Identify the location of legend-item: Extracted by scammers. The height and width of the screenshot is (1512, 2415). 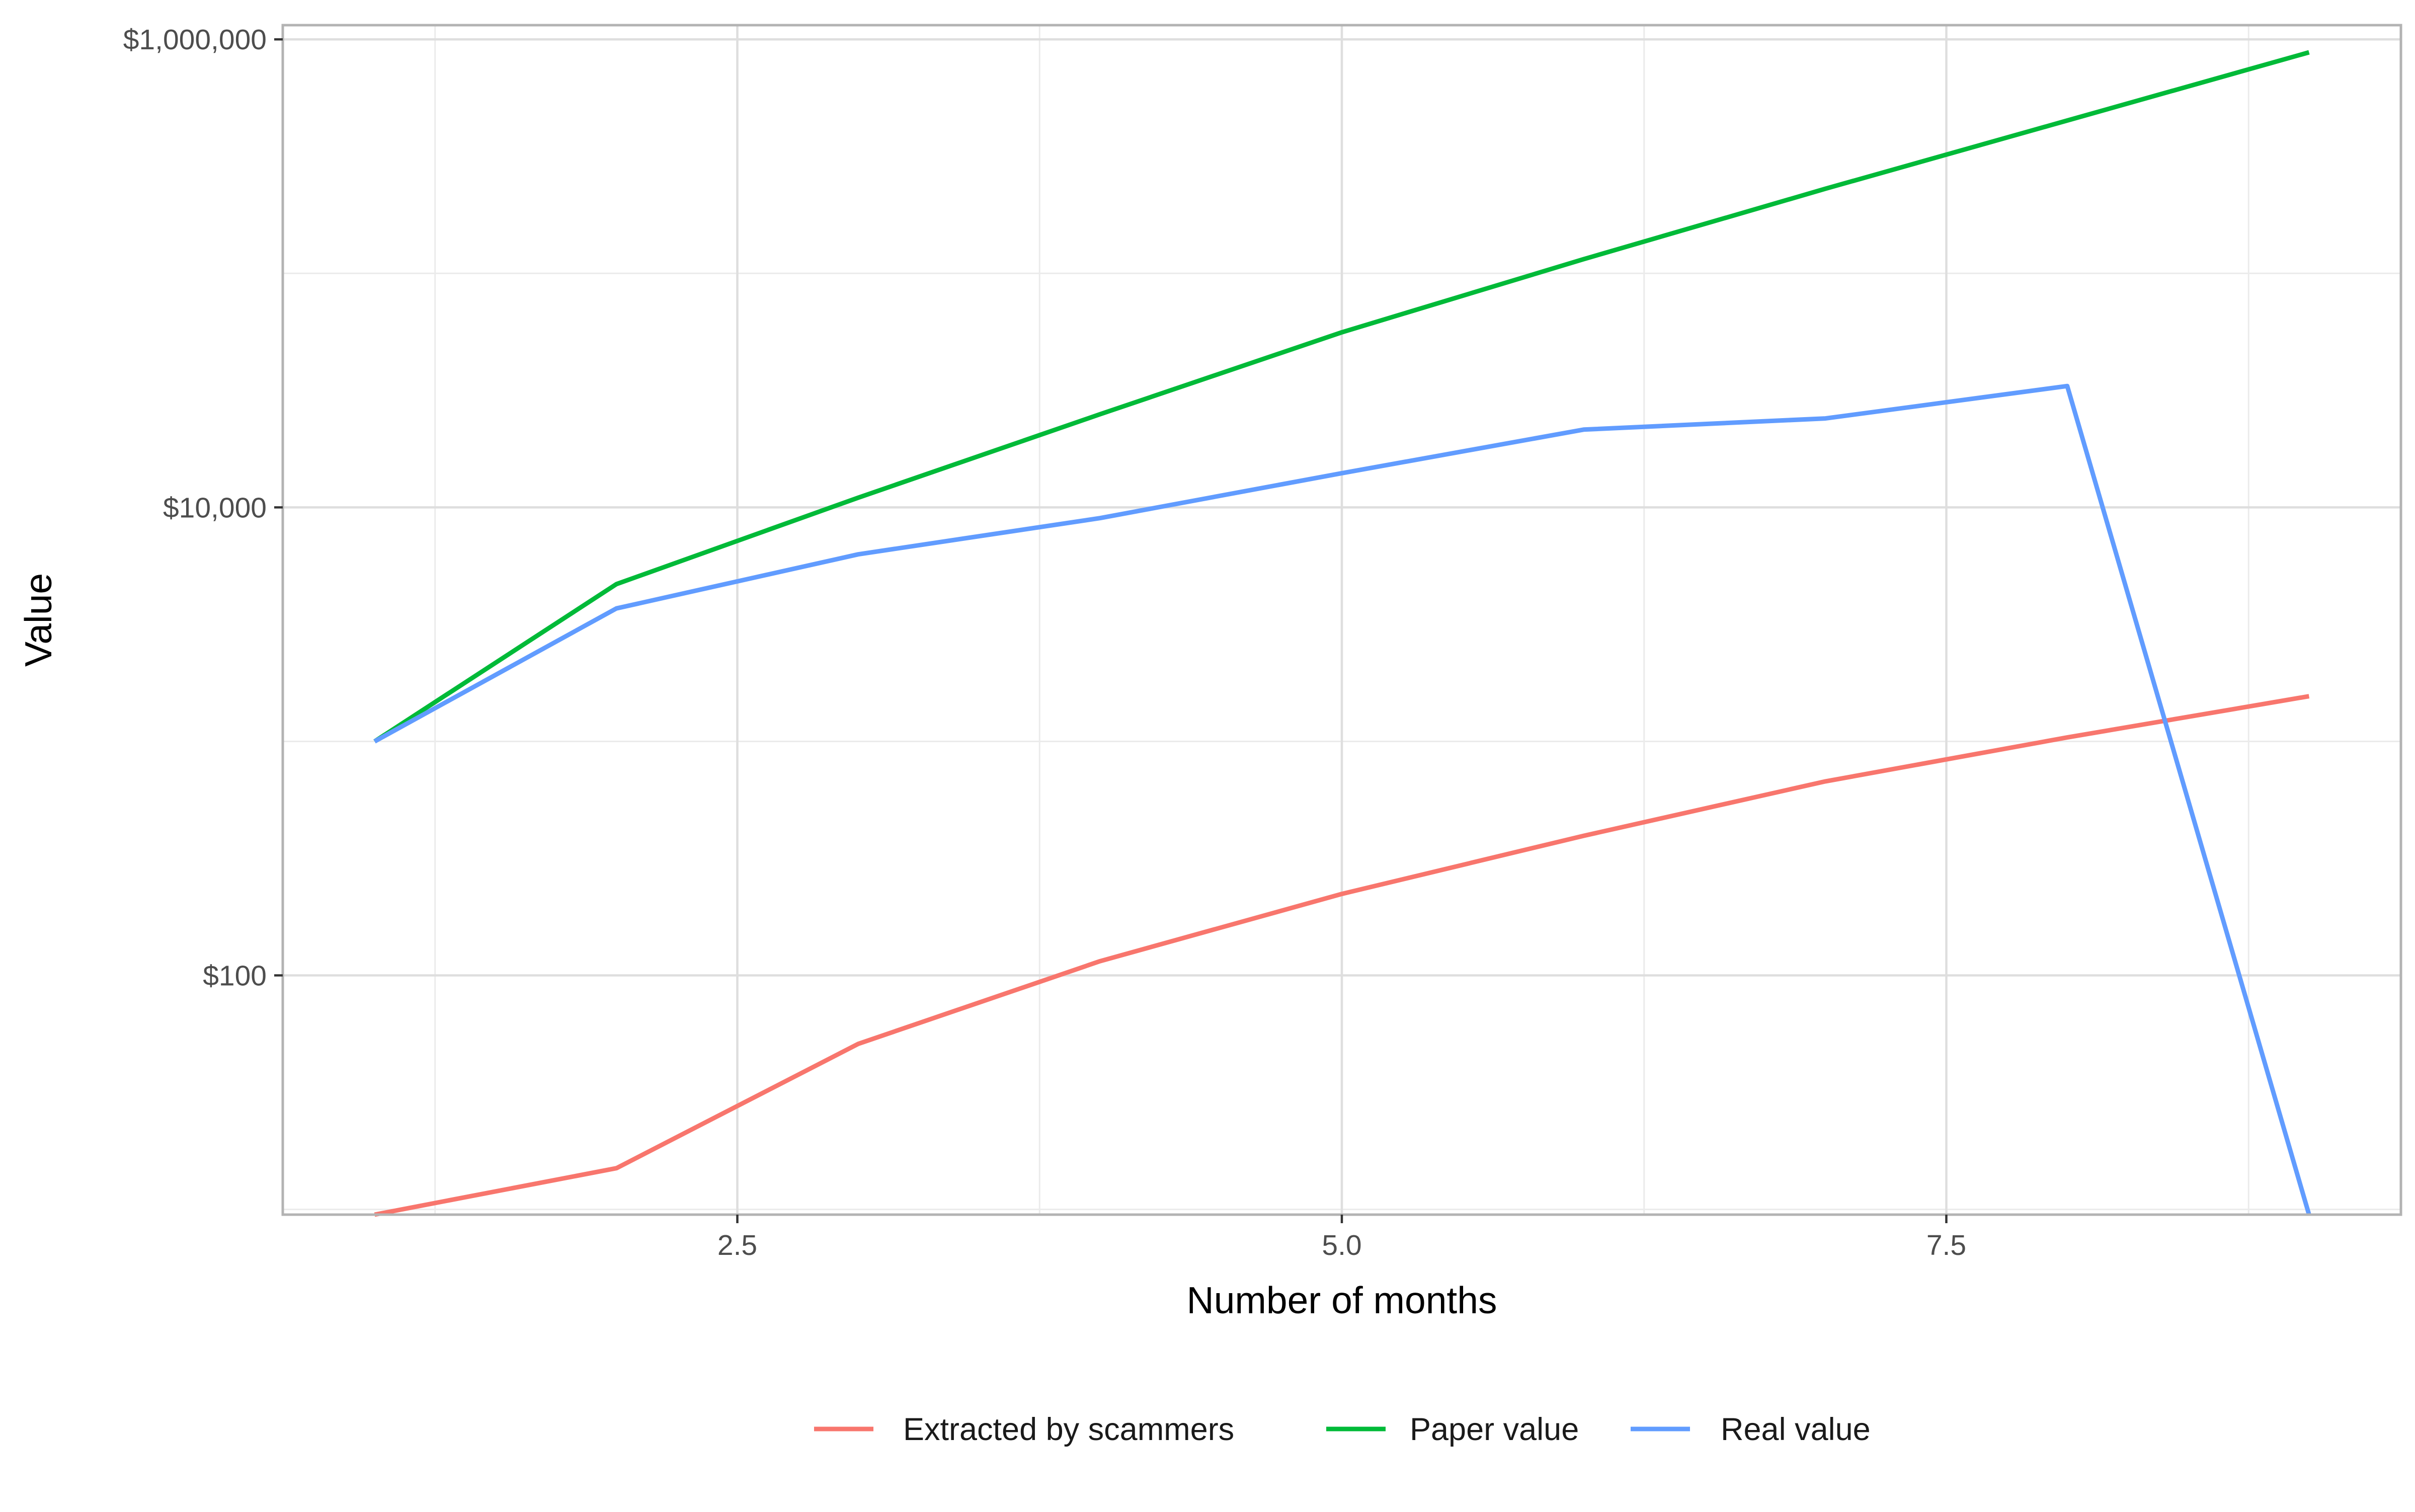
(1024, 1429).